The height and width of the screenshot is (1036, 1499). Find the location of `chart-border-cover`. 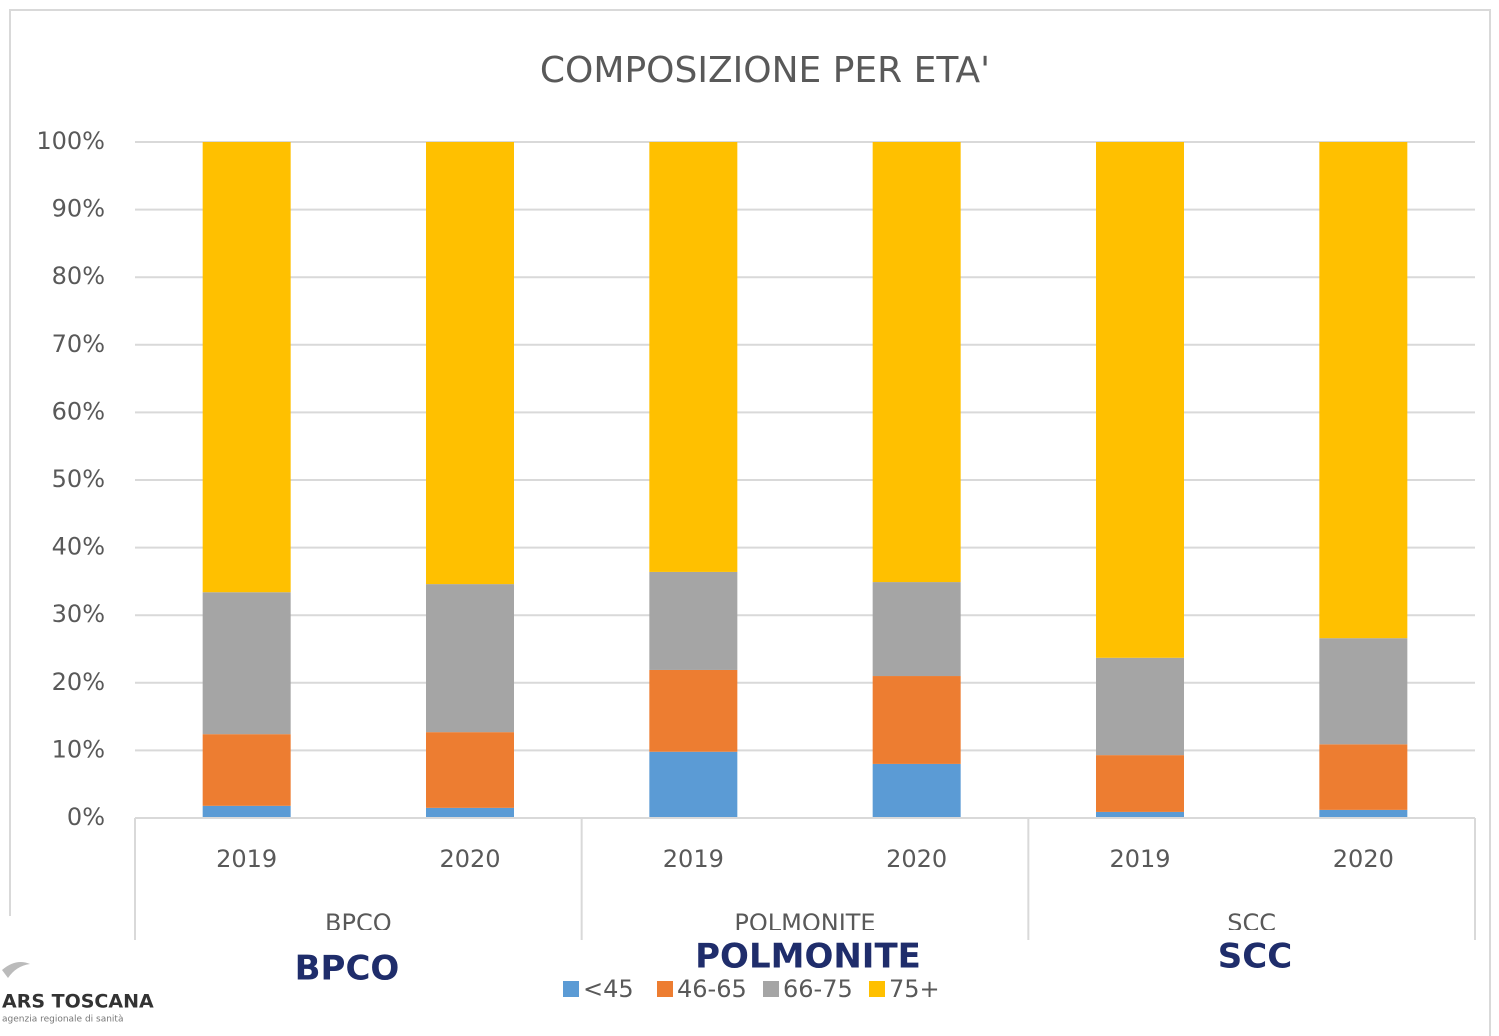

chart-border-cover is located at coordinates (67, 976).